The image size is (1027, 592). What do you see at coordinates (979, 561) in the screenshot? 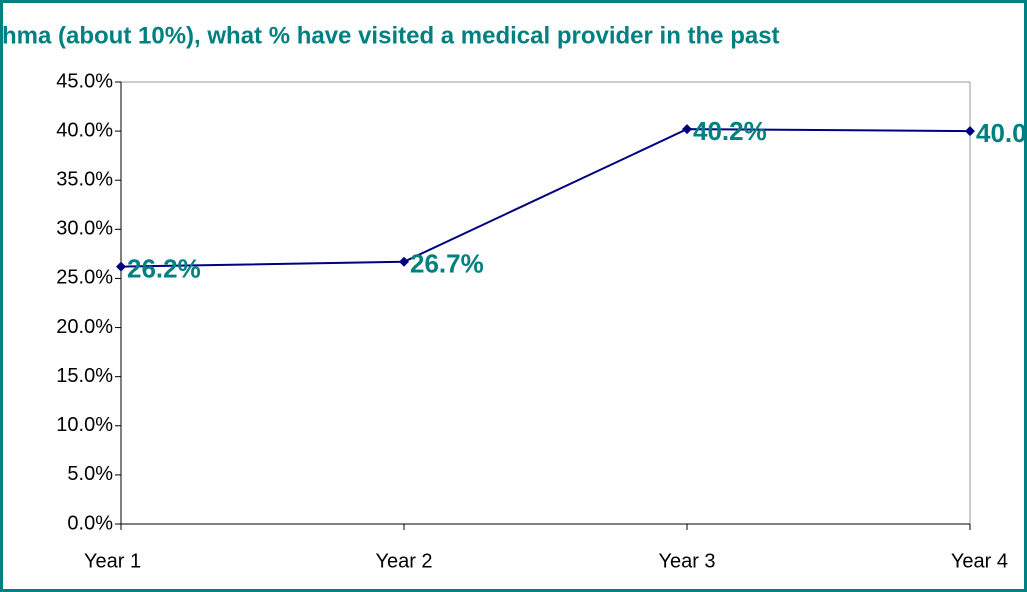
I see `x-tick-label: Year 4` at bounding box center [979, 561].